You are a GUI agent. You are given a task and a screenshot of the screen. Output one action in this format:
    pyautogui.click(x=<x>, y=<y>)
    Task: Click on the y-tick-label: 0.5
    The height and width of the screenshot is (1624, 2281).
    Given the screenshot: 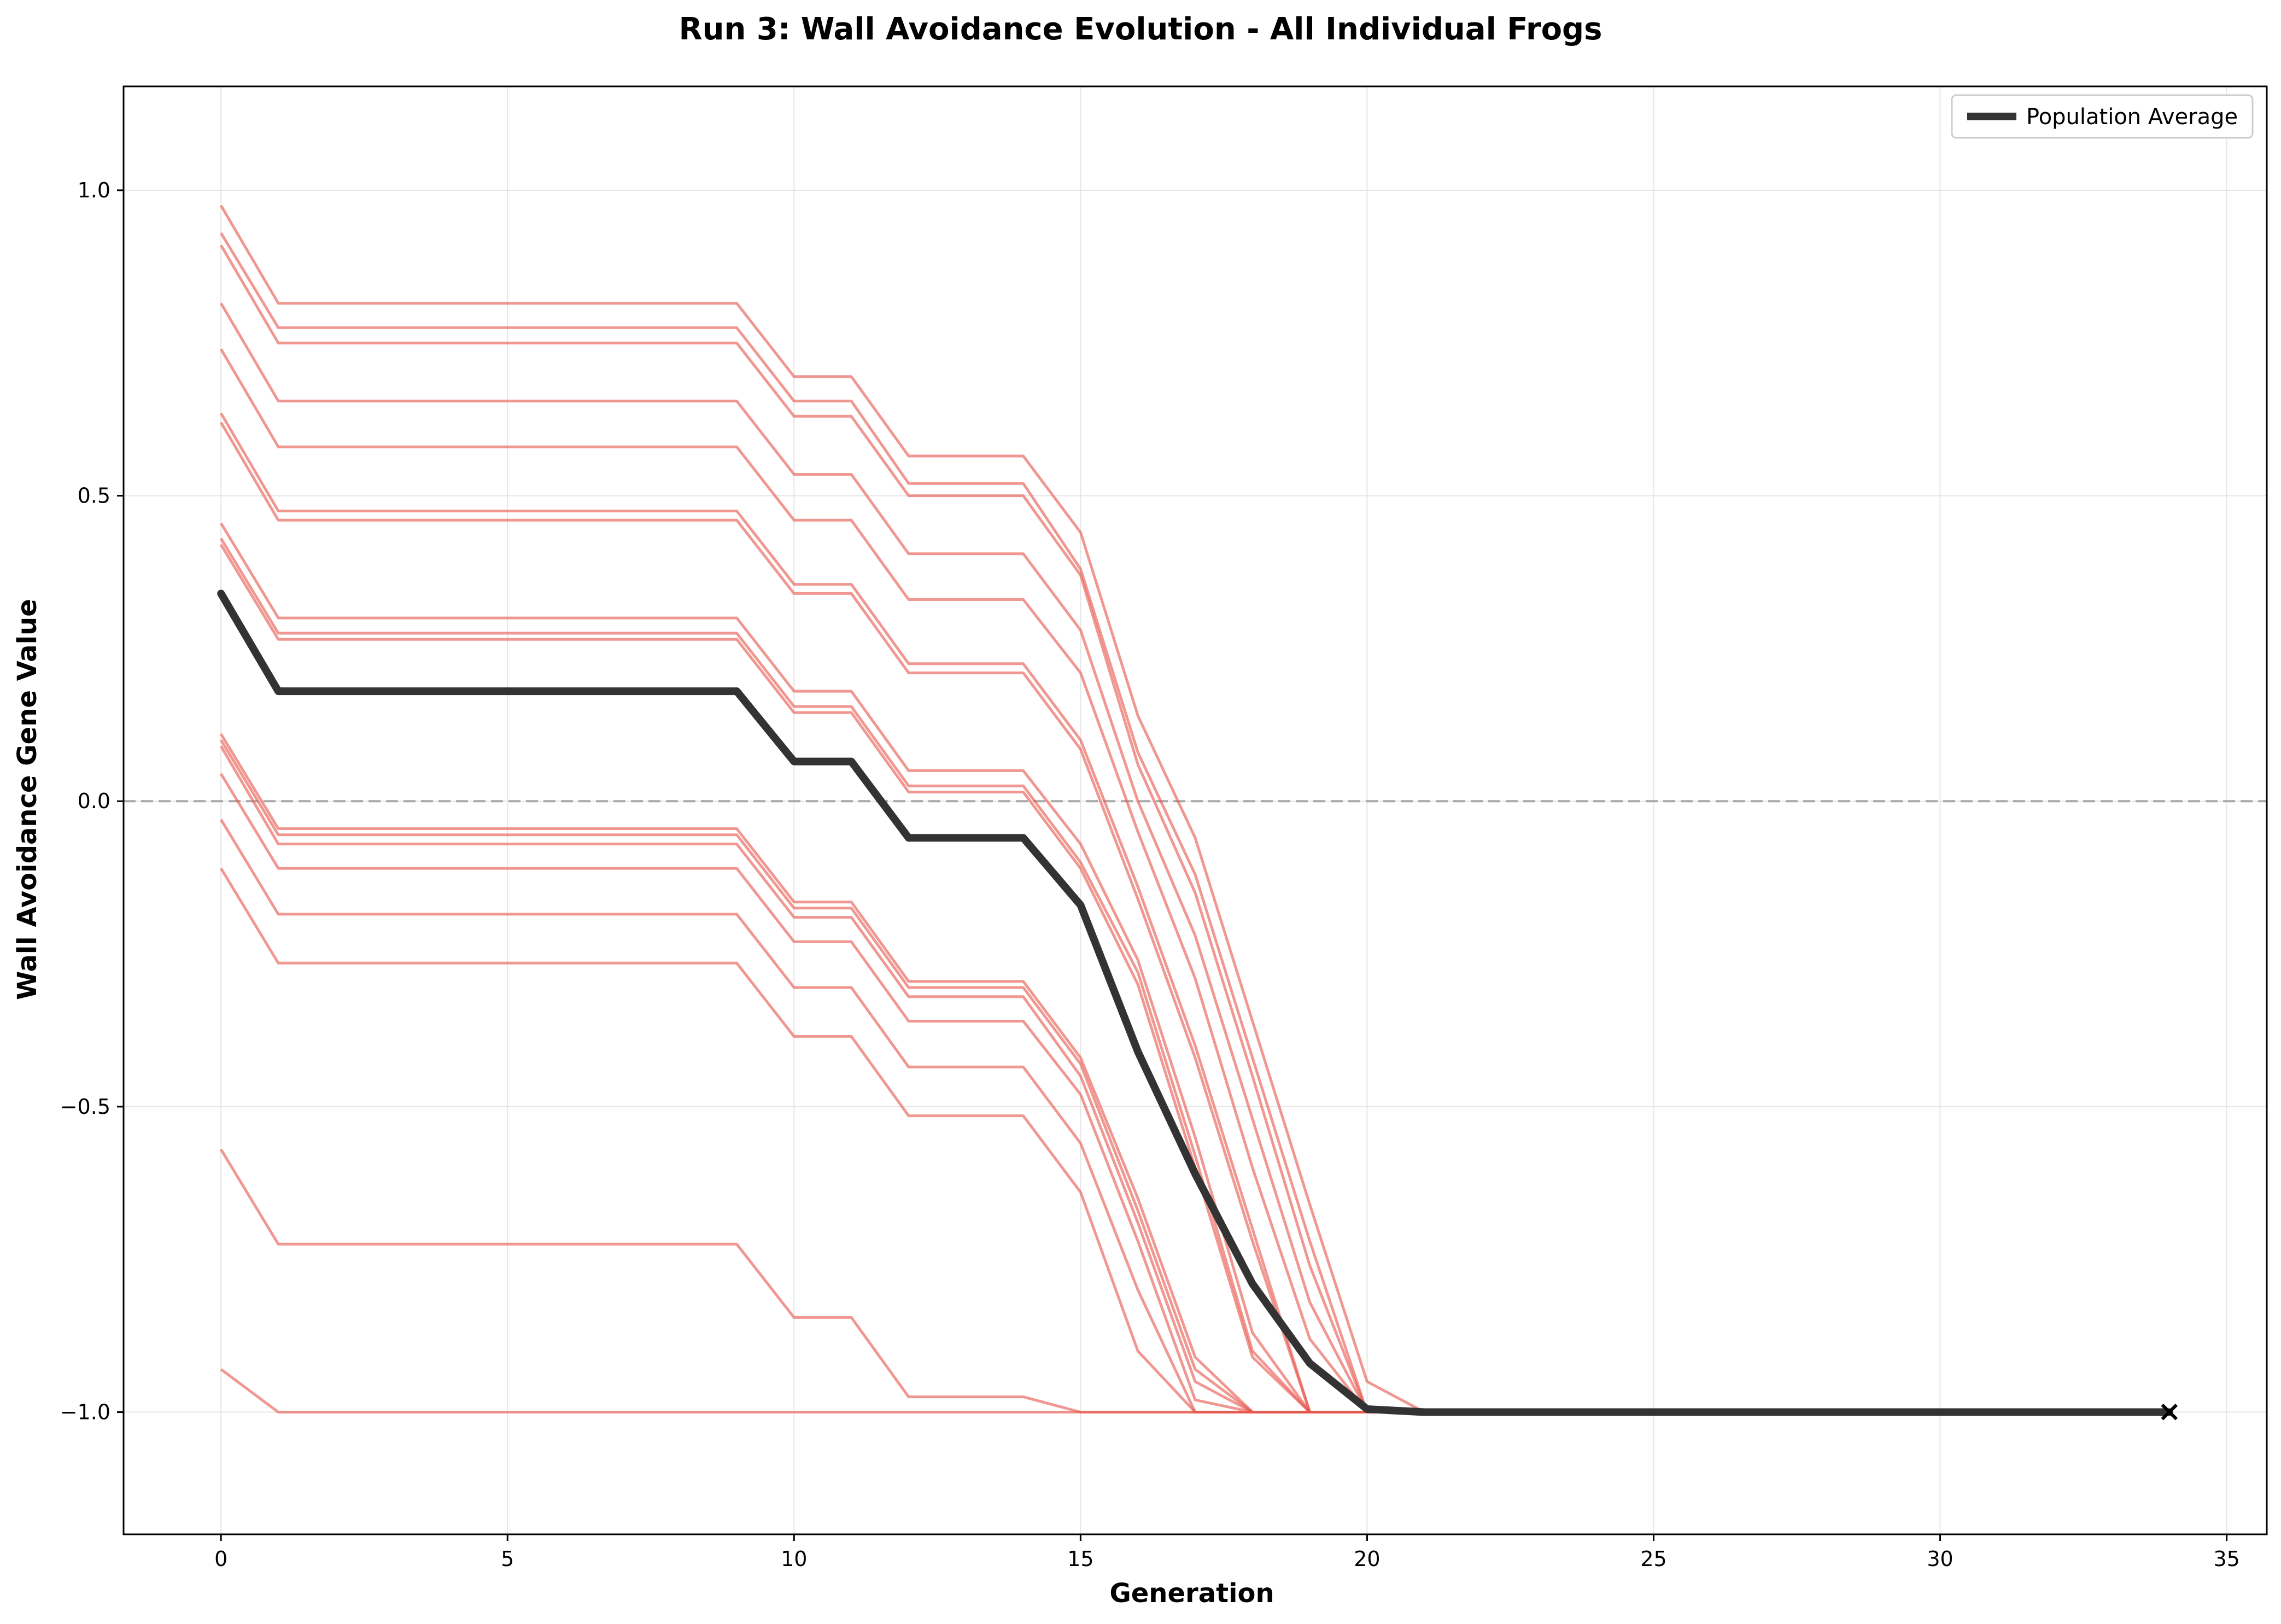 What is the action you would take?
    pyautogui.click(x=94, y=496)
    